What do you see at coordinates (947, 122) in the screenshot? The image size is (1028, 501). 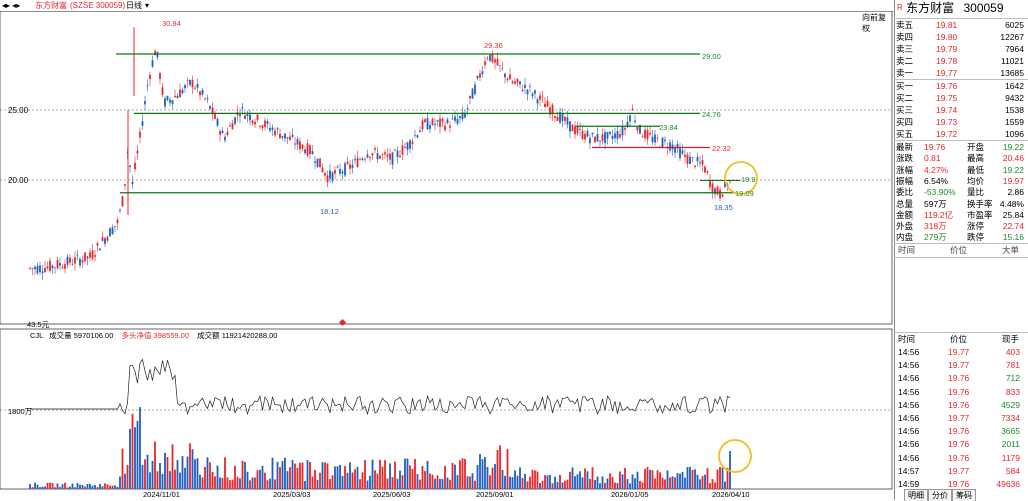 I see `bid-price: 19.73` at bounding box center [947, 122].